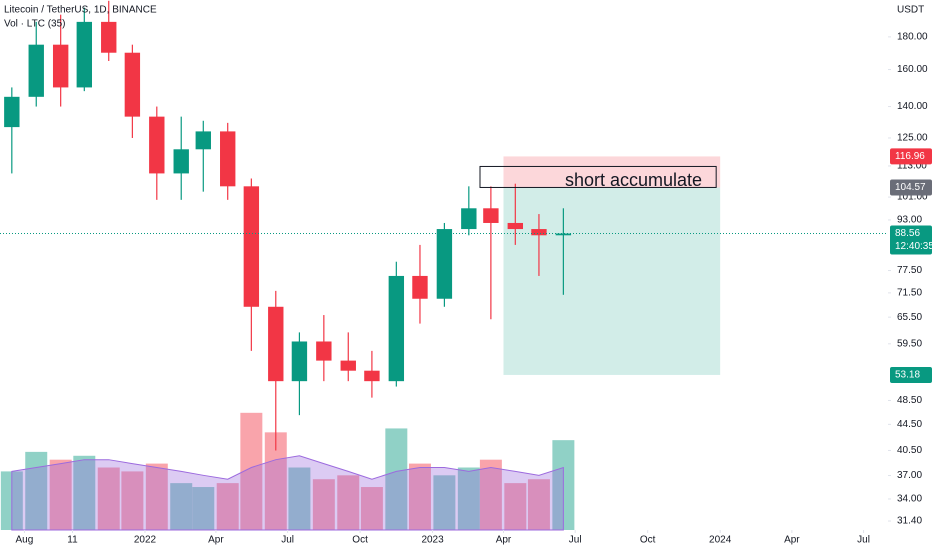 This screenshot has width=932, height=550. I want to click on x-tick-label: 2024, so click(720, 540).